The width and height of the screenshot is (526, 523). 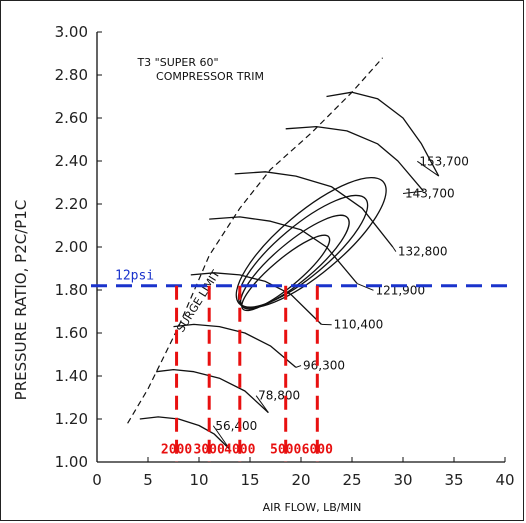 I want to click on y-tick-label: 1.60, so click(x=71, y=333).